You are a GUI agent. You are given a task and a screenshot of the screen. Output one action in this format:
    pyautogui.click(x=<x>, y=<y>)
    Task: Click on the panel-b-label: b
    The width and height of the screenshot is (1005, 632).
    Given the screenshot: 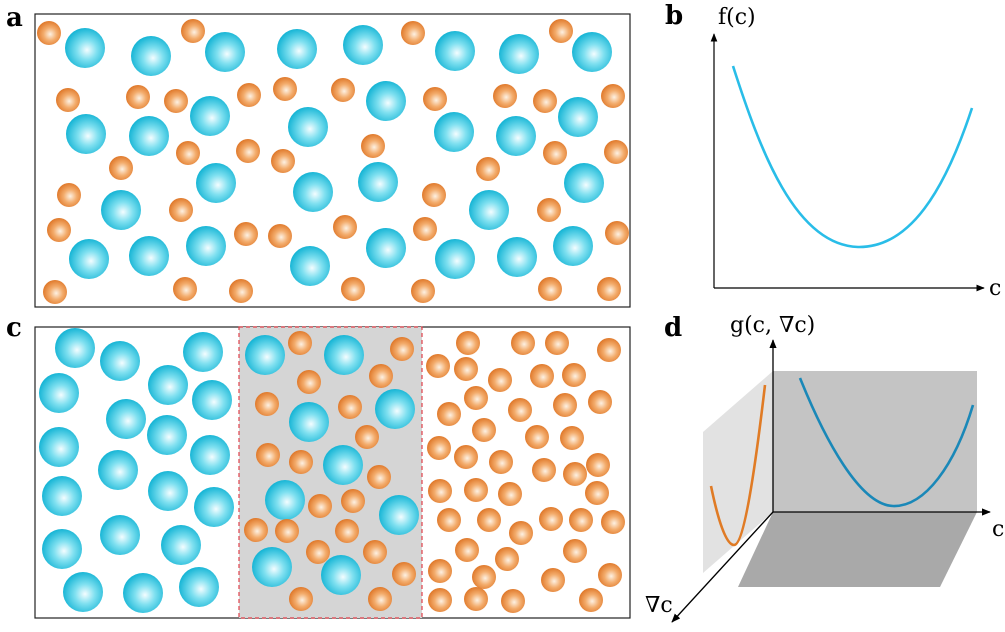 What is the action you would take?
    pyautogui.click(x=674, y=16)
    